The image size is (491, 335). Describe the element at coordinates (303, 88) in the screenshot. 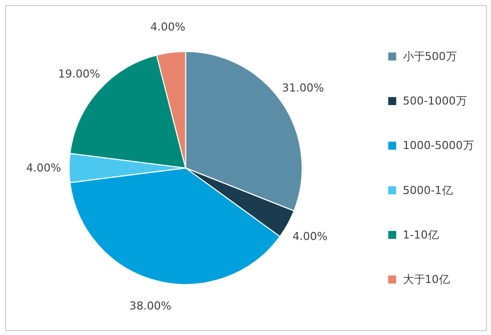

I see `data-label: 31.00%` at that location.